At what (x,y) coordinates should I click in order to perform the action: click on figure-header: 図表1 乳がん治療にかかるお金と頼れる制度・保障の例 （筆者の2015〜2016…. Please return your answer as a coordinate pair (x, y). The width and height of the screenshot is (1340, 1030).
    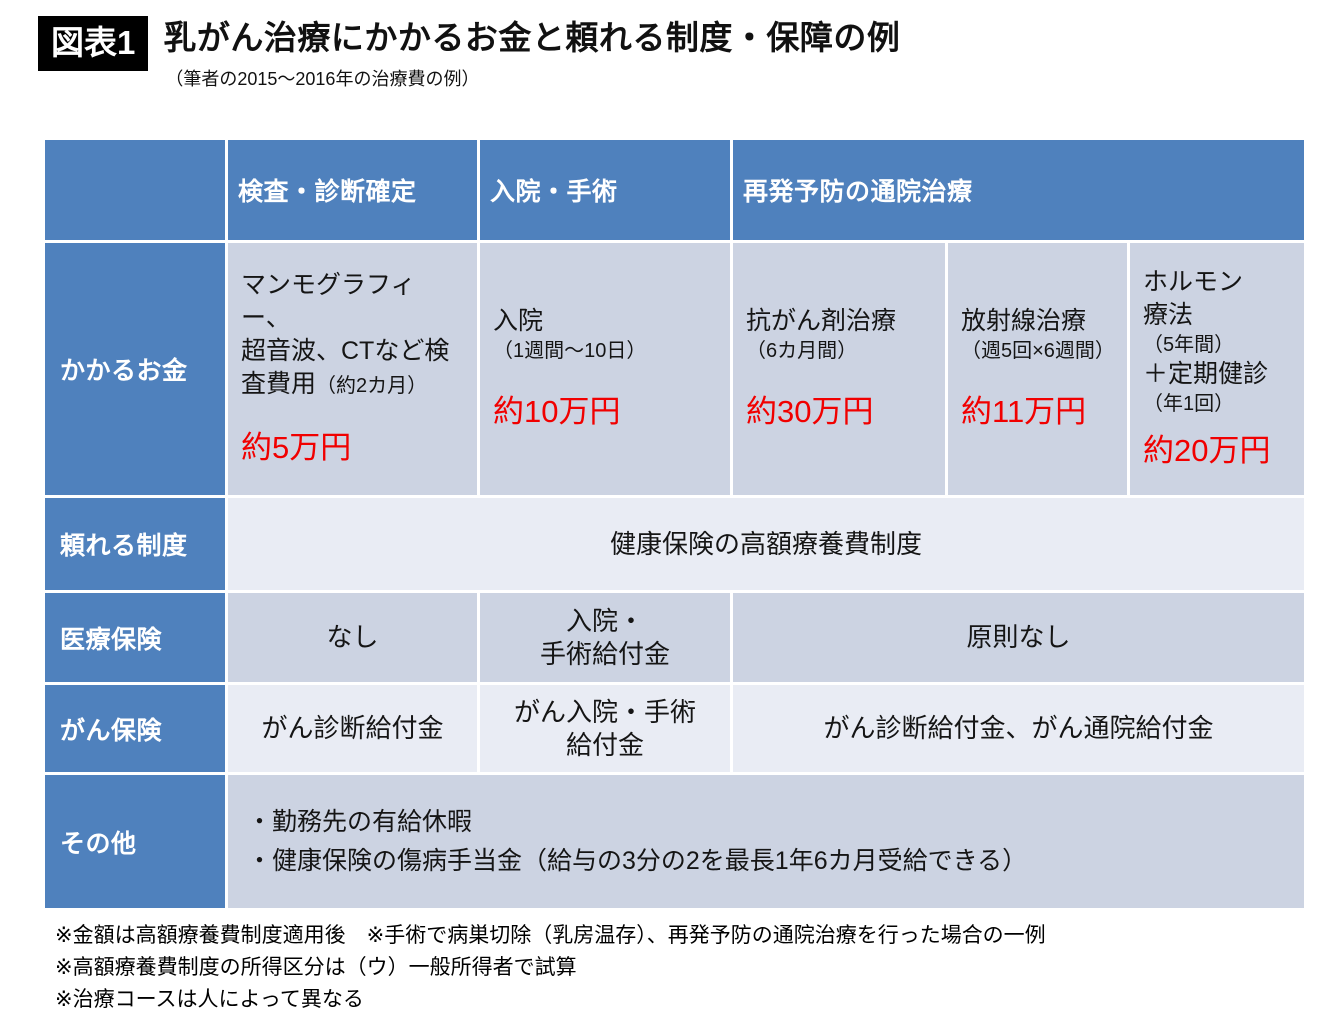
    Looking at the image, I should click on (469, 53).